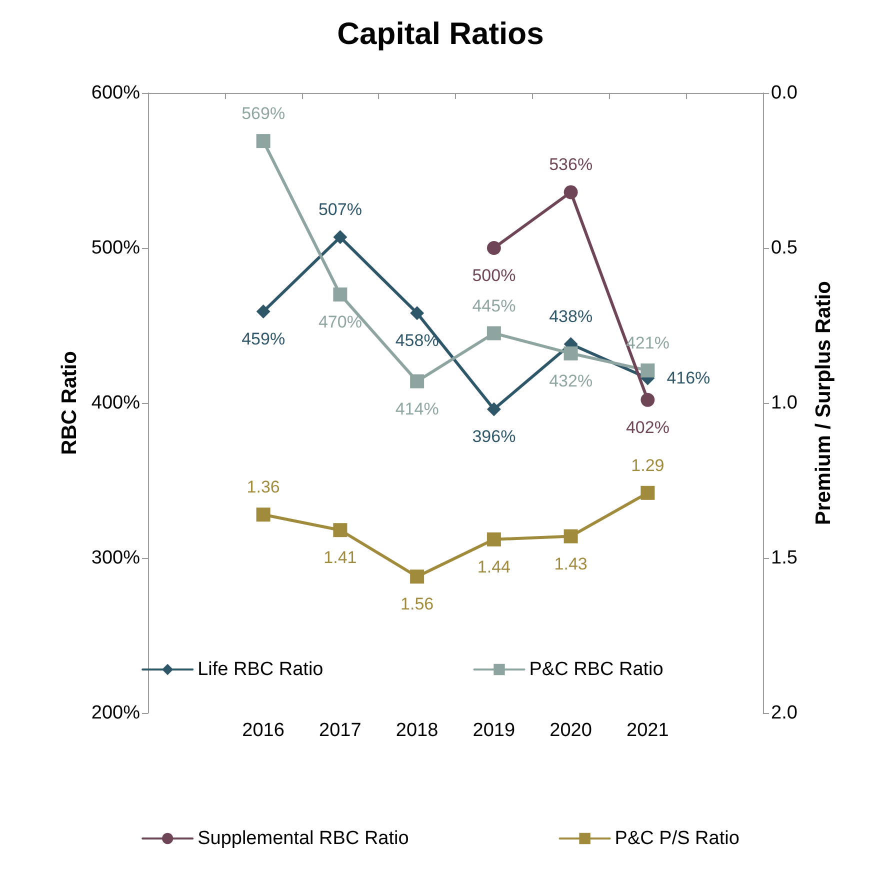  Describe the element at coordinates (440, 33) in the screenshot. I see `chart-title: Capital Ratios` at that location.